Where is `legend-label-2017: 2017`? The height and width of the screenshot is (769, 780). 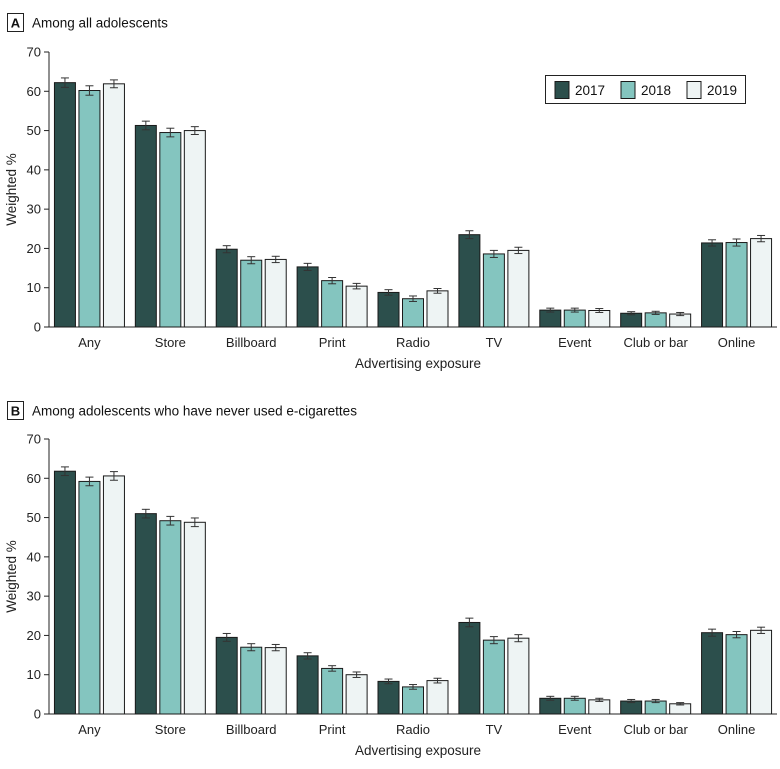
legend-label-2017: 2017 is located at coordinates (590, 90).